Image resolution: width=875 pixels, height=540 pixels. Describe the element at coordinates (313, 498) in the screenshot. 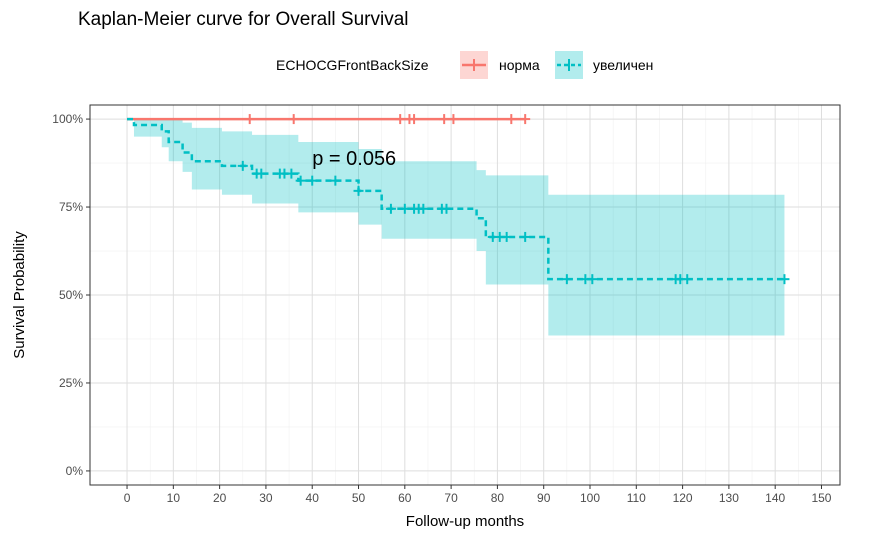

I see `x-tick-label: 40` at that location.